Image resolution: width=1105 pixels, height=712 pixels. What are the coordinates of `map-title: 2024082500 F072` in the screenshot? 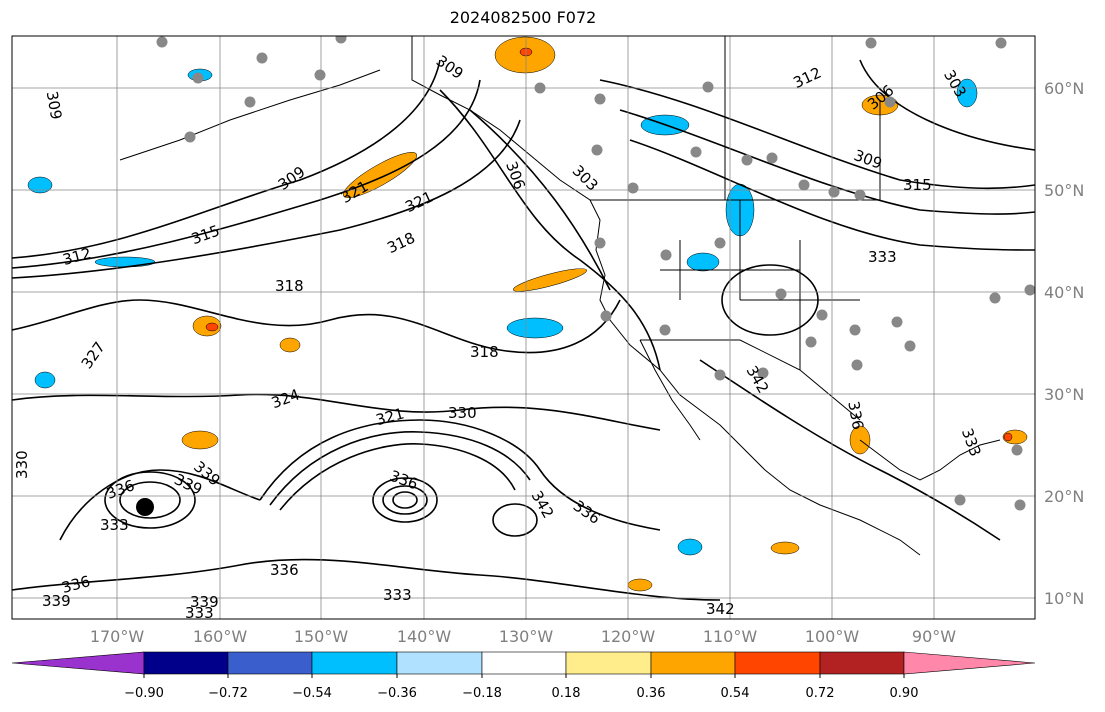 It's located at (523, 17).